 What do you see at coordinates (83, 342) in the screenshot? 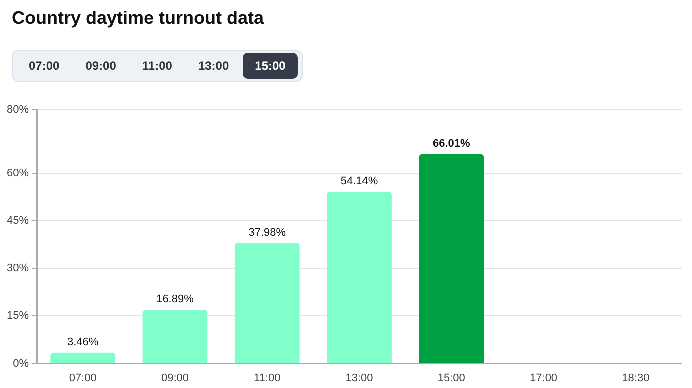
I see `data-label: 3.46%` at bounding box center [83, 342].